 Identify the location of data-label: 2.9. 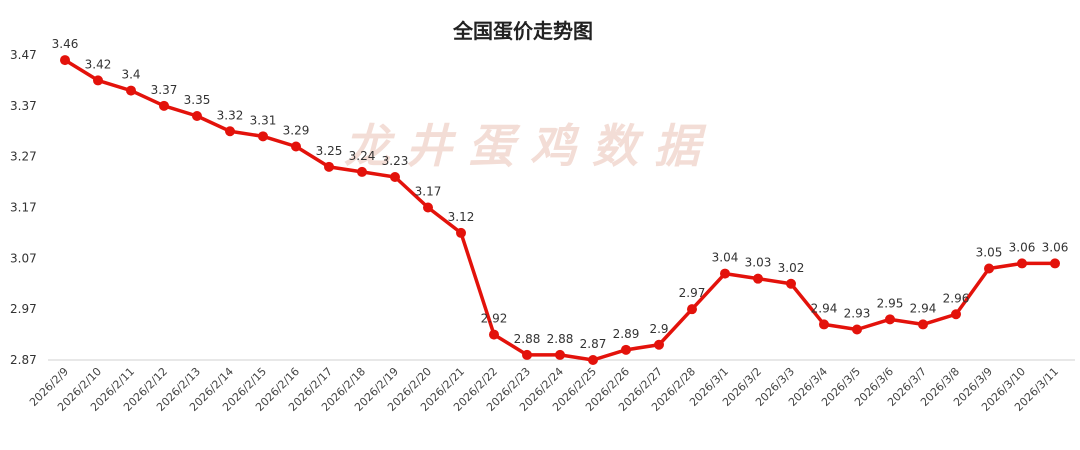
(658, 329).